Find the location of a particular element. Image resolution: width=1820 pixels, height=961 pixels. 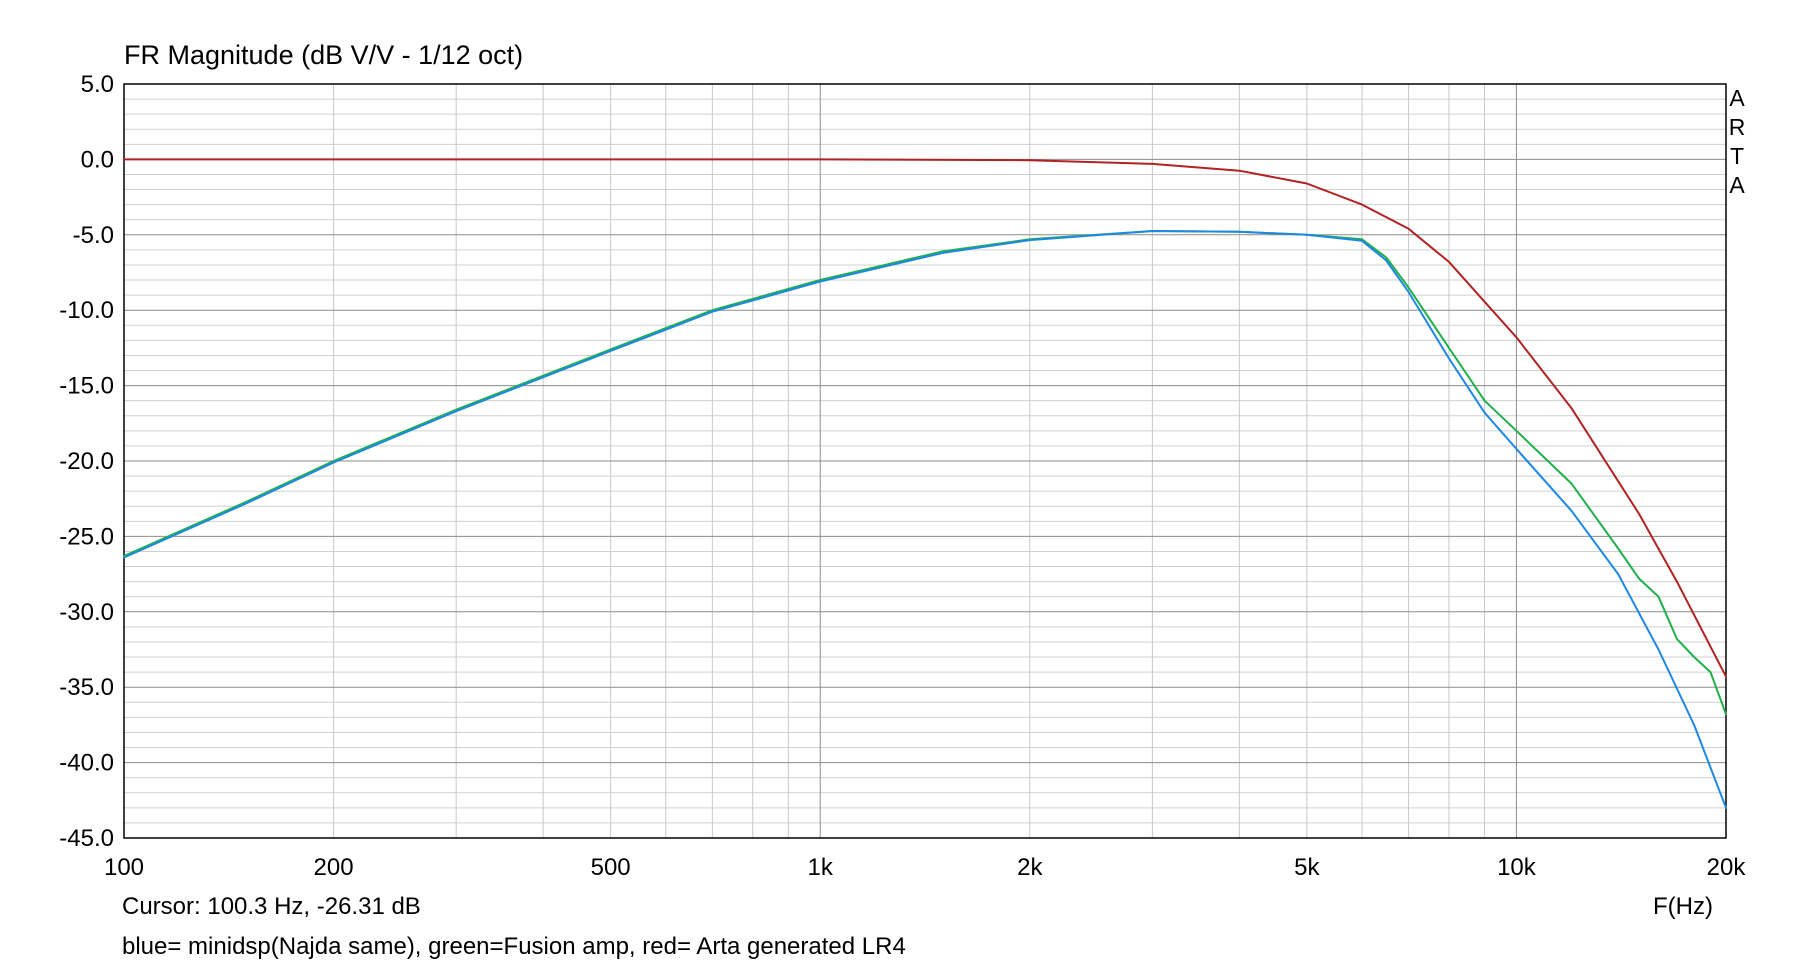

x-tick-label: 100 is located at coordinates (124, 867).